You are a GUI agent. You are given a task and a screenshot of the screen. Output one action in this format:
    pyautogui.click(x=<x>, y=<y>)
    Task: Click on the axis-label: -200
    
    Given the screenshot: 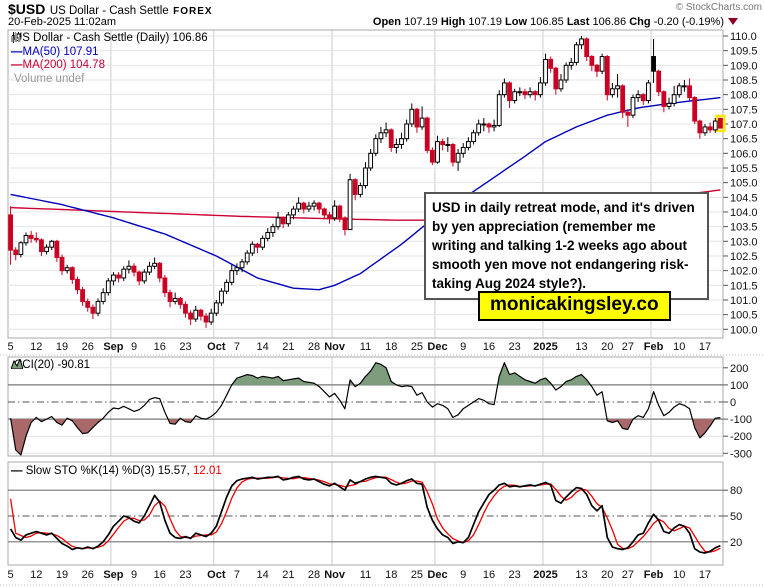 What is the action you would take?
    pyautogui.click(x=741, y=437)
    